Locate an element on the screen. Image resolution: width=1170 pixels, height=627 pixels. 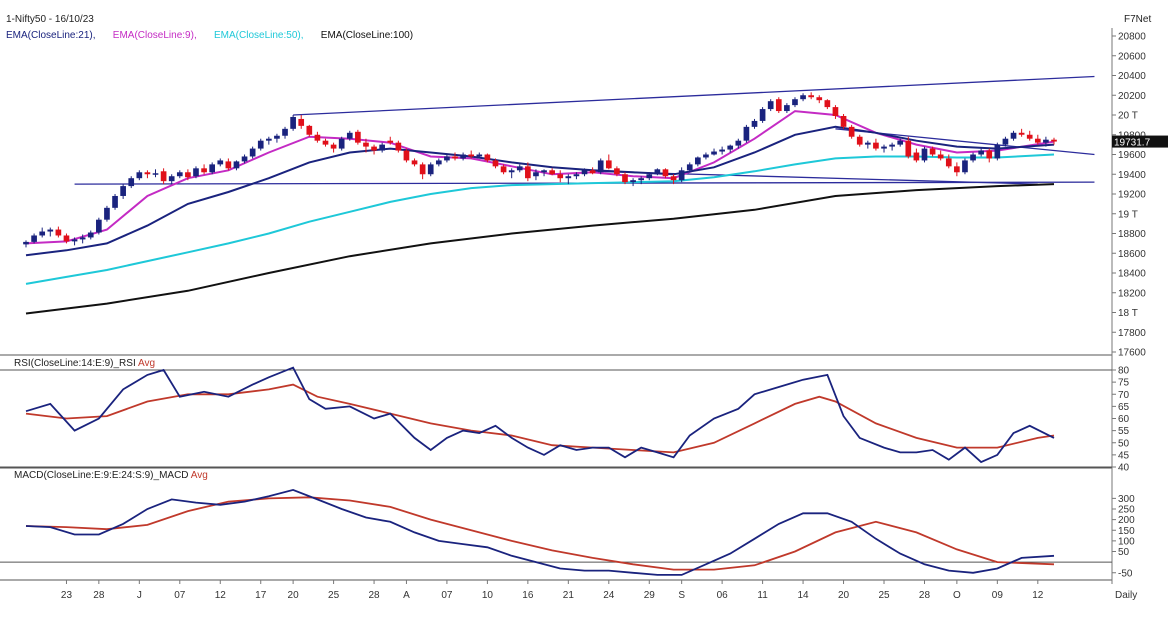
macd-lines is located at coordinates (556, 532).